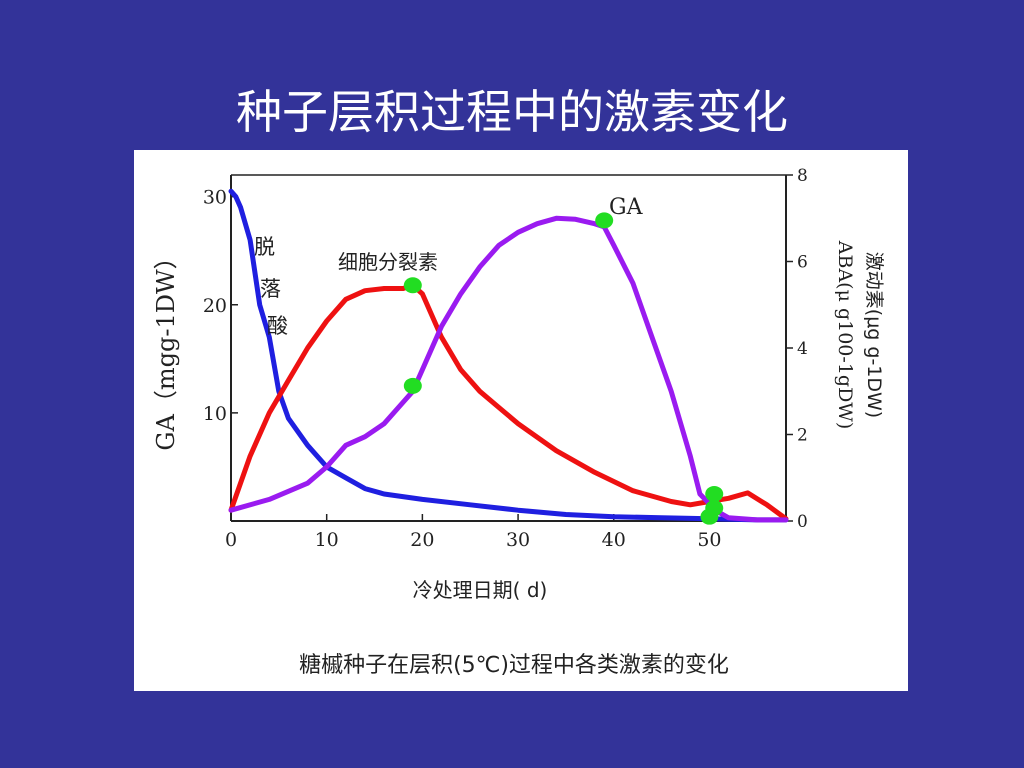 This screenshot has height=768, width=1024. I want to click on y-axis-label-left: GA（mgg-1DW）, so click(166, 347).